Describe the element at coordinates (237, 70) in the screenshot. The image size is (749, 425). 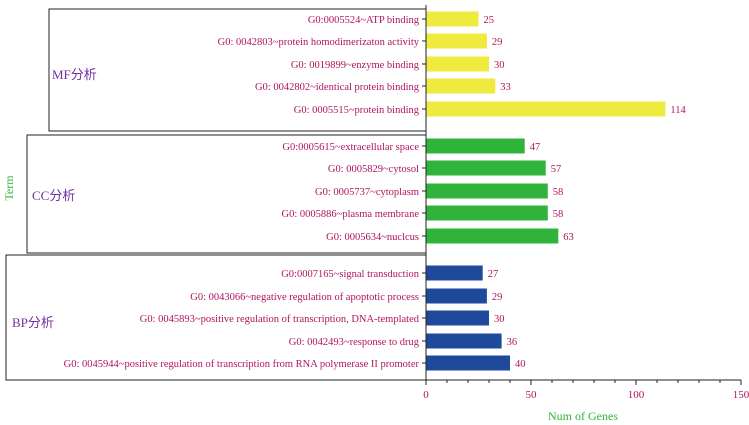
I see `group-bracket` at that location.